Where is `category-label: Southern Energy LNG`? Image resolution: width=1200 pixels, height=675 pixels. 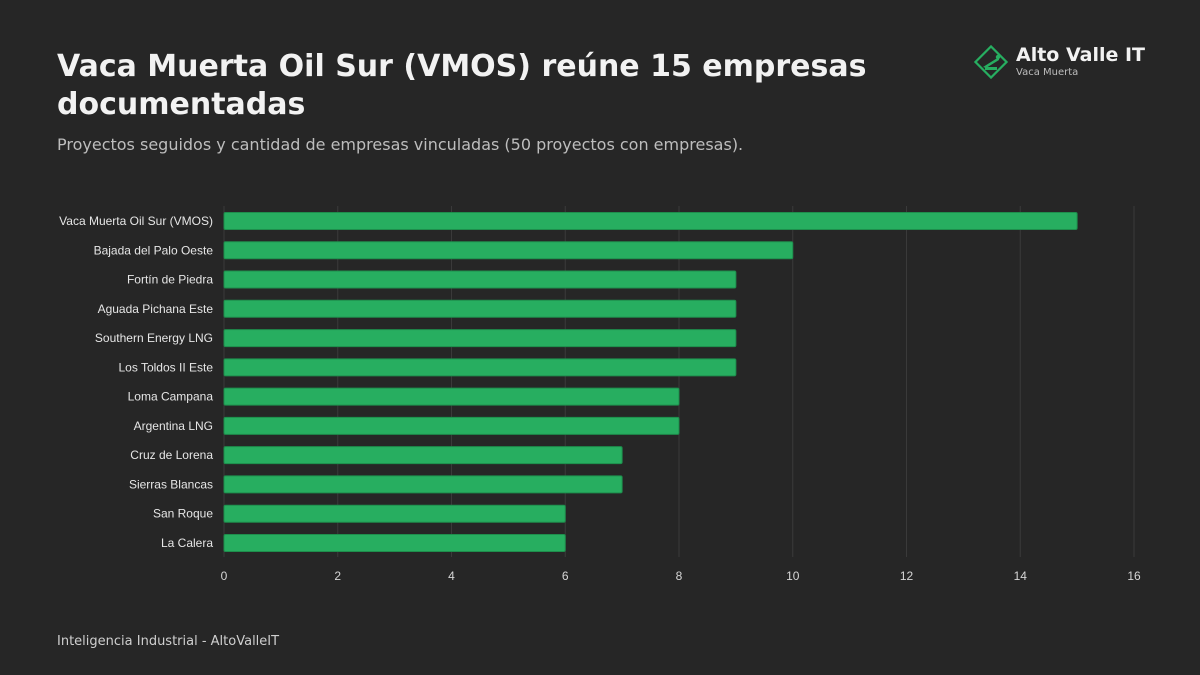 category-label: Southern Energy LNG is located at coordinates (154, 338).